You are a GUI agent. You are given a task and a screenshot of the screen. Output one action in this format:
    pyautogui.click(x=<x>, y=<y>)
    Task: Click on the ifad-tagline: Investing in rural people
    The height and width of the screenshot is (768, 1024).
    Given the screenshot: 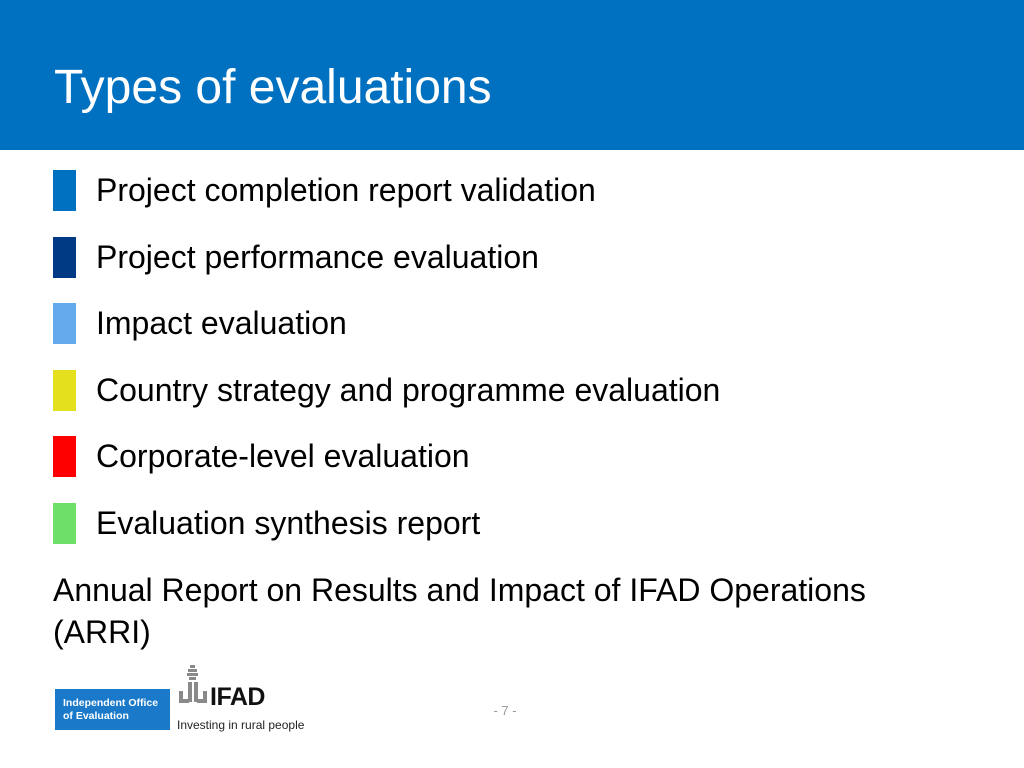 What is the action you would take?
    pyautogui.click(x=241, y=725)
    